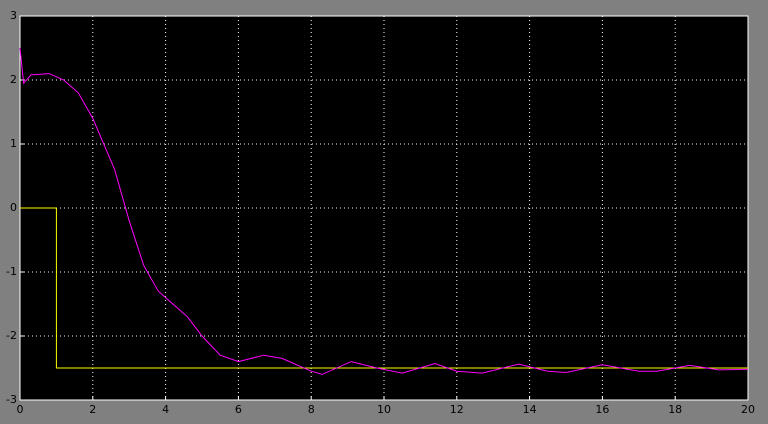  I want to click on x-tick-label: 2, so click(92, 409).